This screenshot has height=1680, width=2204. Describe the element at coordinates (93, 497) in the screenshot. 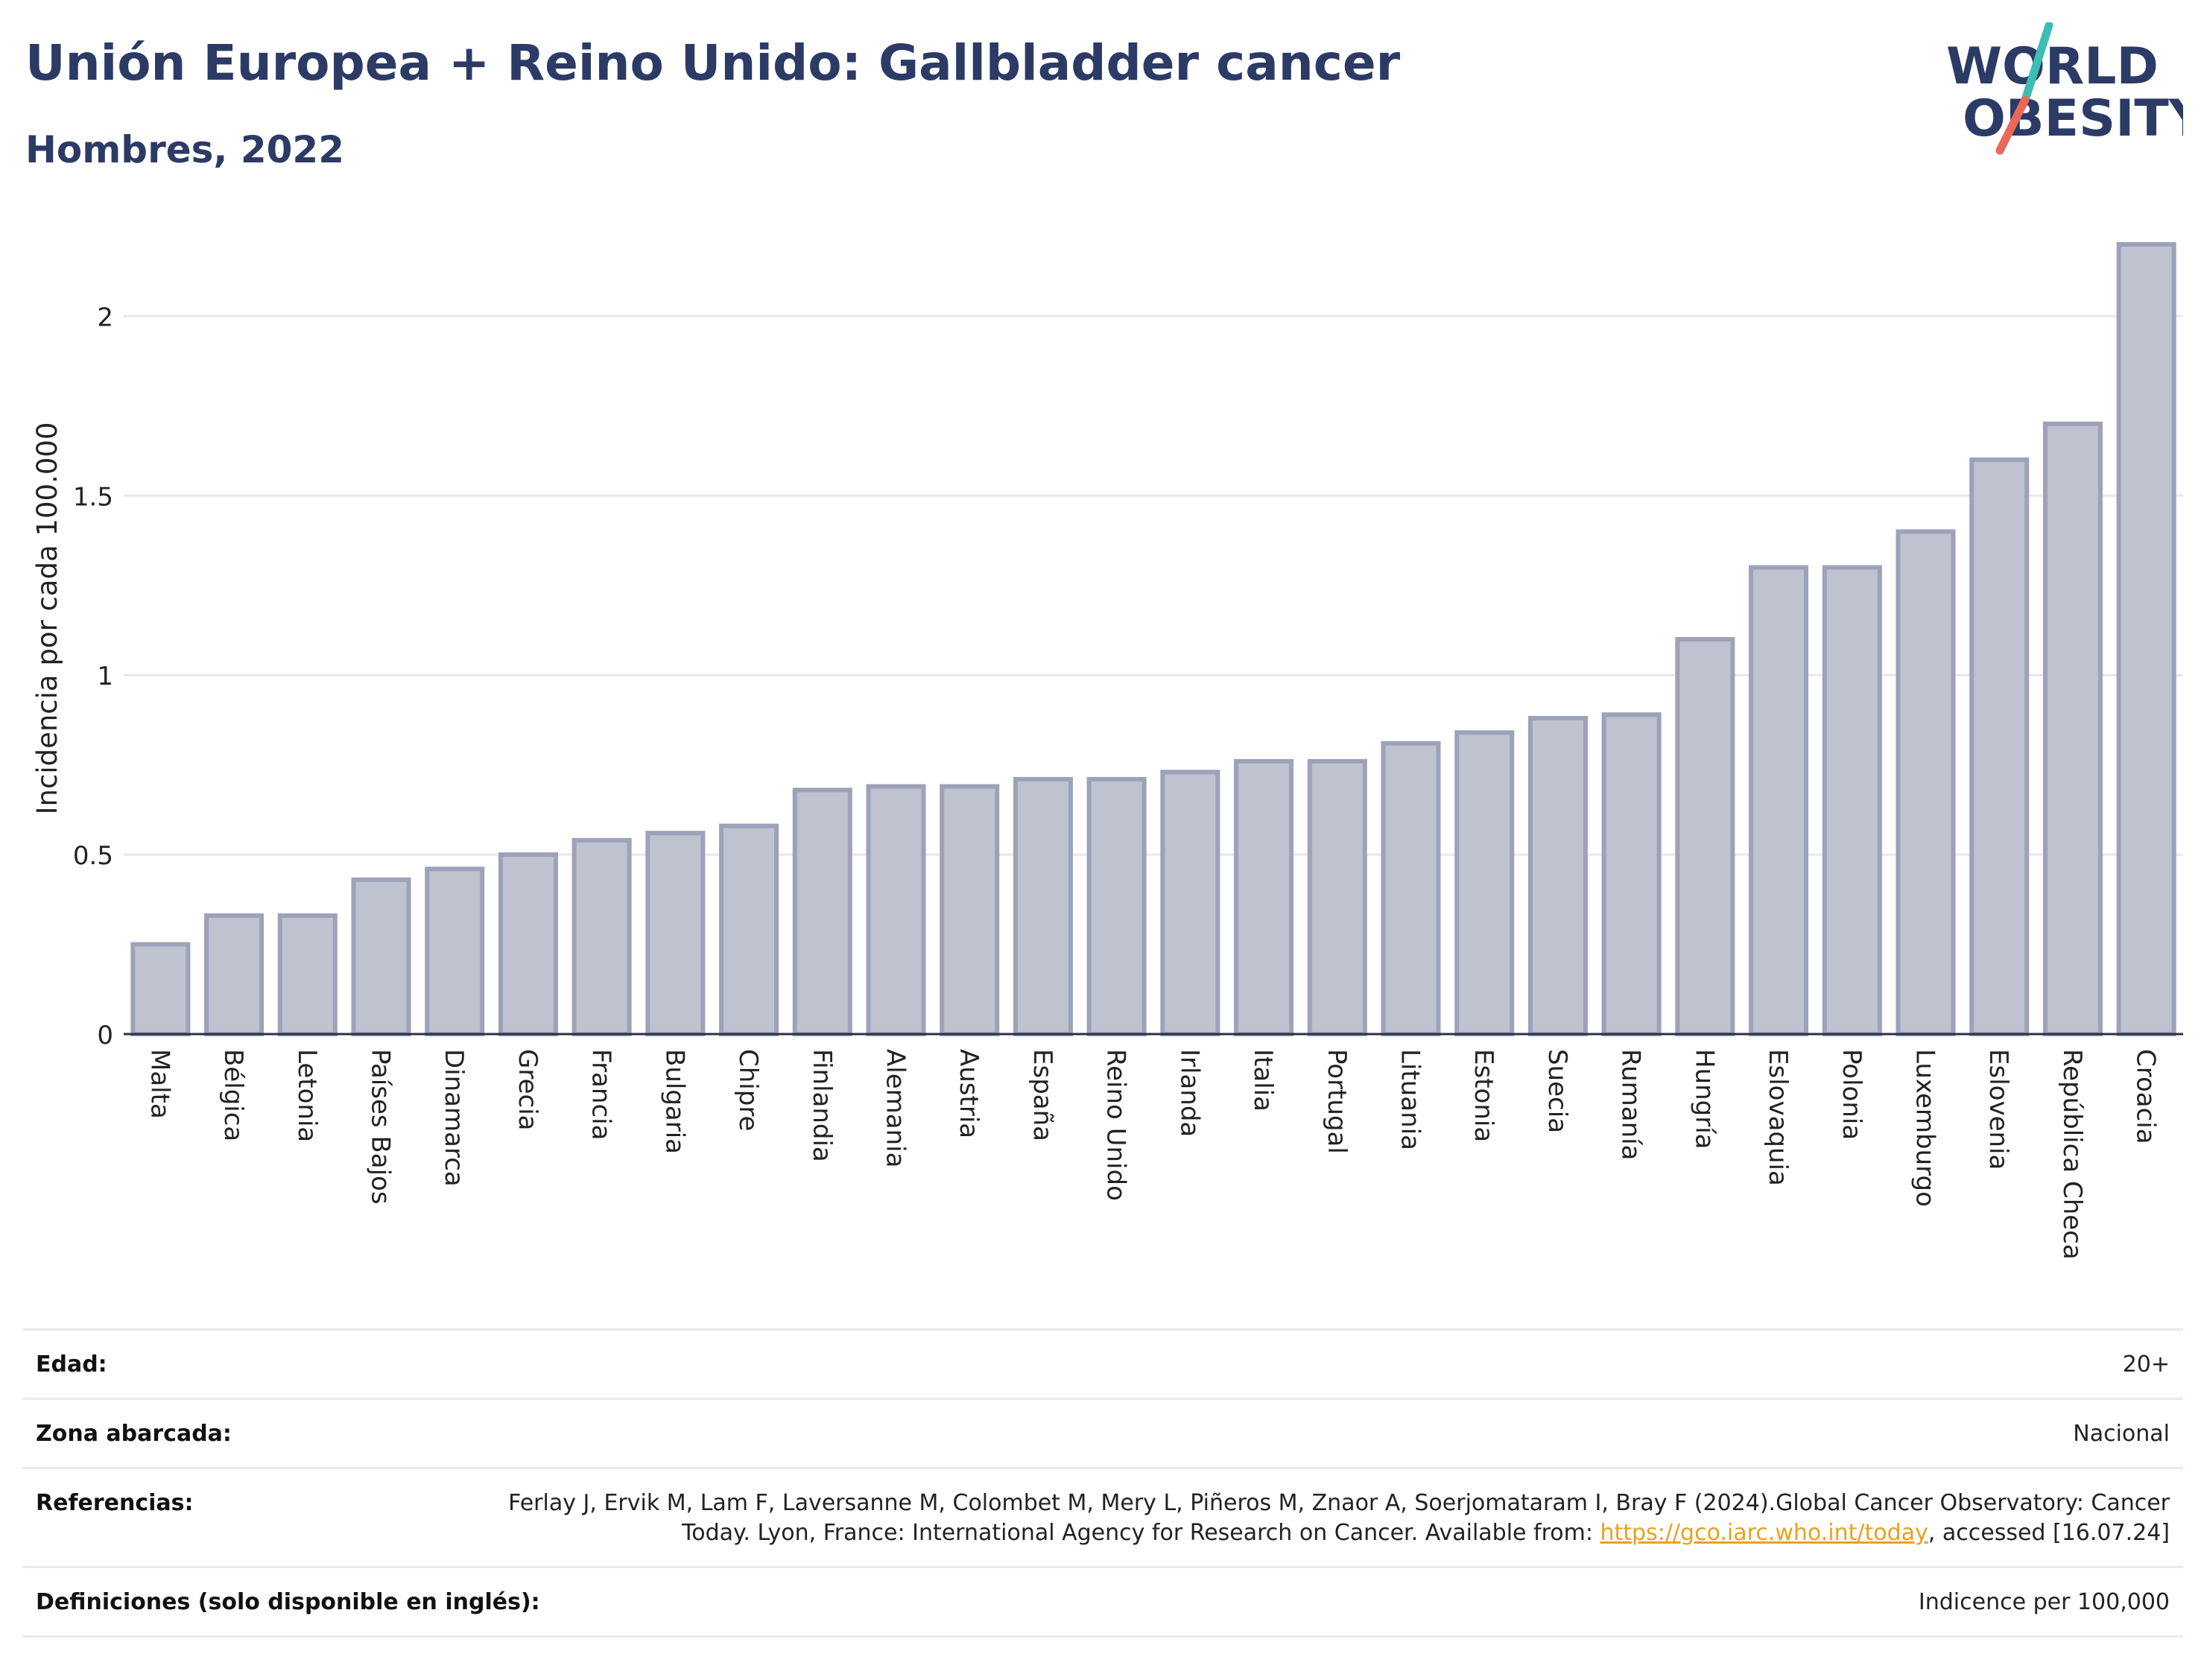

I see `y-tick-label: 1.5` at that location.